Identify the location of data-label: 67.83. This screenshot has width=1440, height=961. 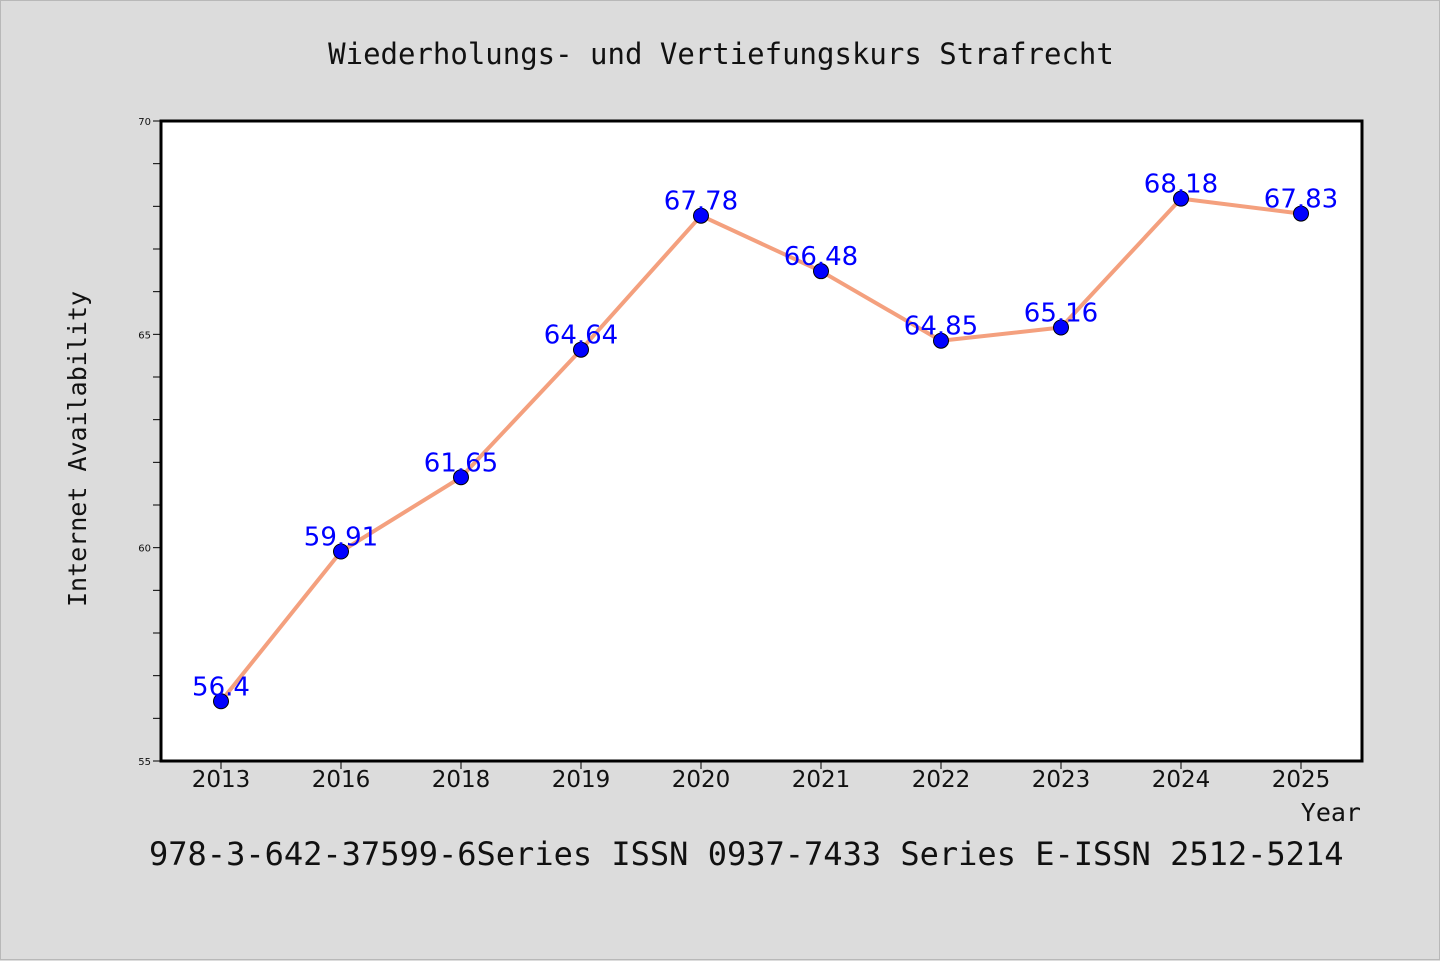
(1301, 200).